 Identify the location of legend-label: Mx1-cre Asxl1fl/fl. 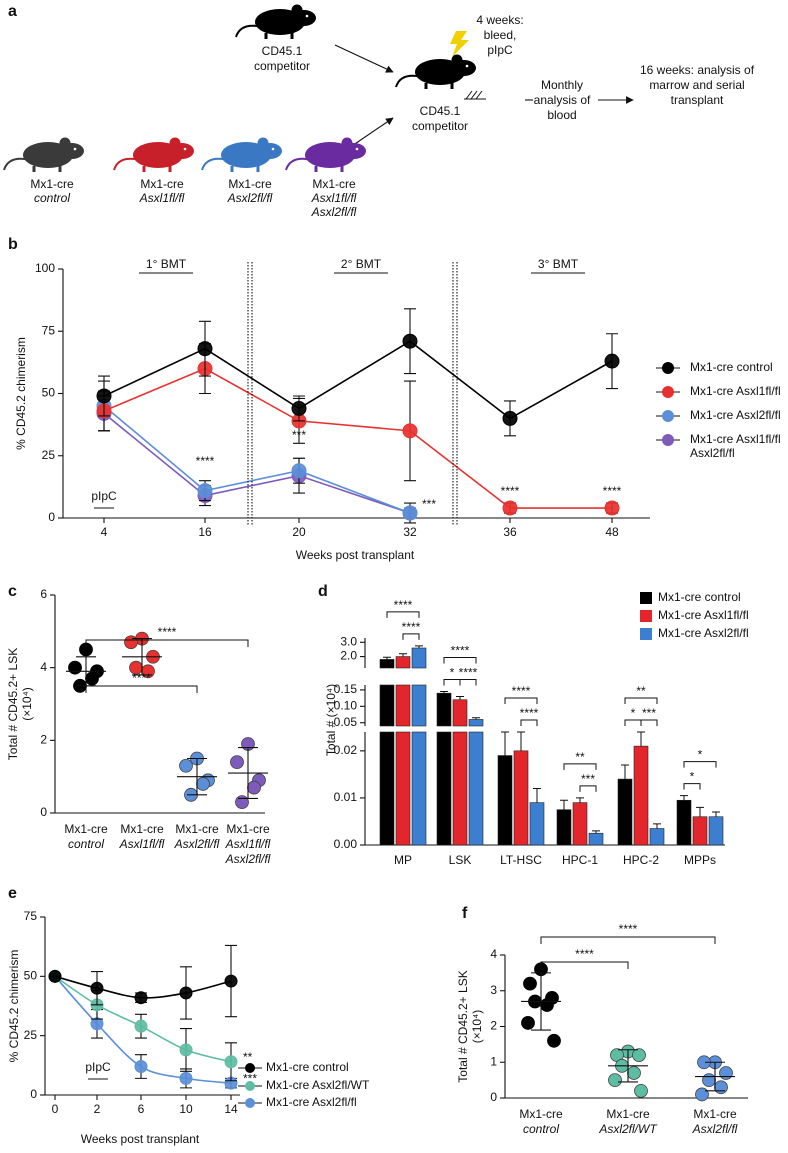
(735, 391).